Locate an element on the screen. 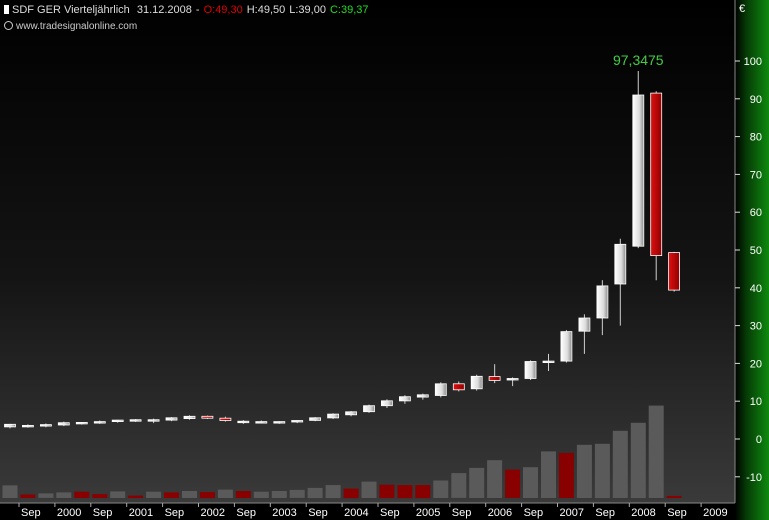  open-value: O:49,30 is located at coordinates (223, 10).